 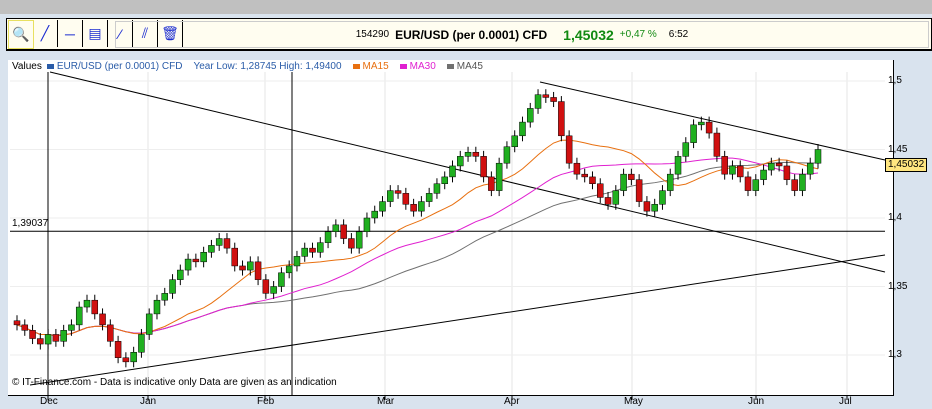 I want to click on indicator-tool-button: ▤, so click(x=95, y=33).